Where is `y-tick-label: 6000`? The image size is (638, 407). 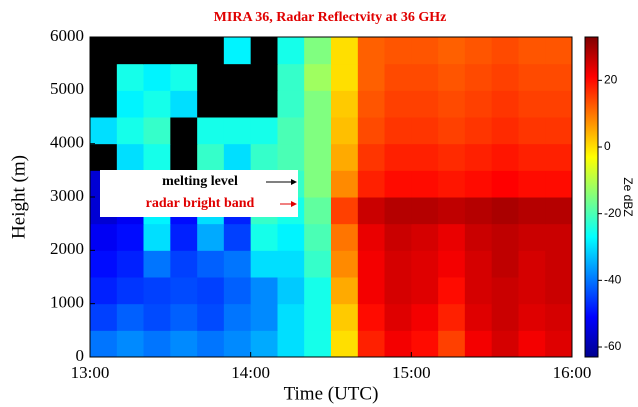 y-tick-label: 6000 is located at coordinates (67, 35).